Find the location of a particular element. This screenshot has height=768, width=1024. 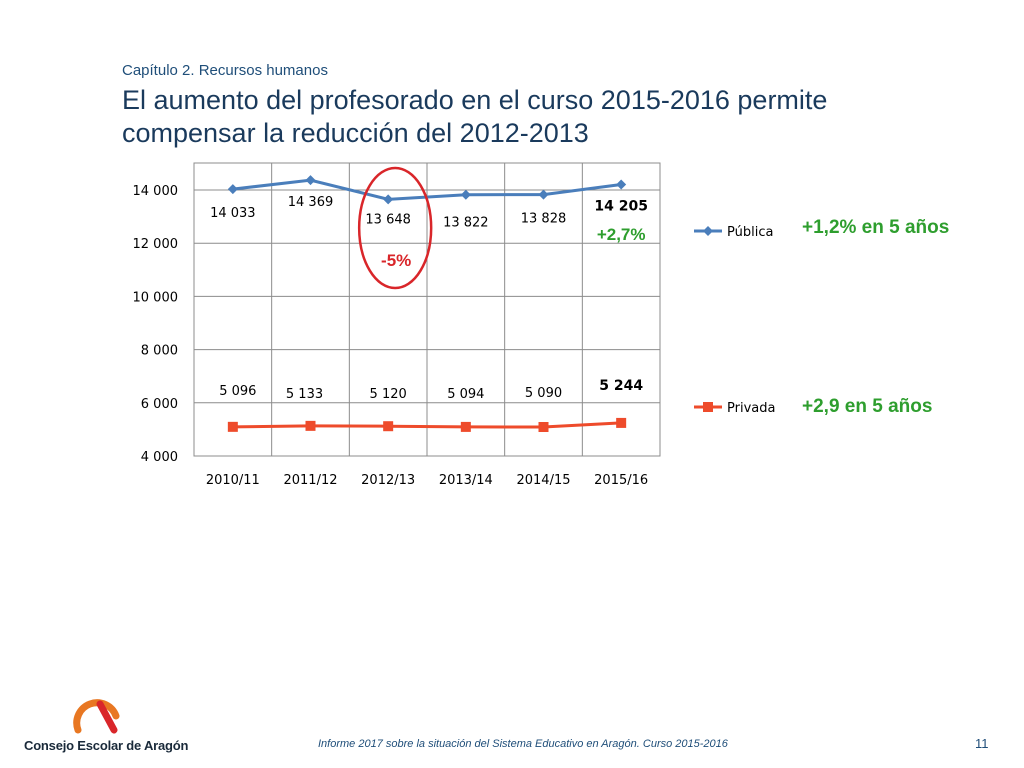

data-label: 14 033 is located at coordinates (233, 213).